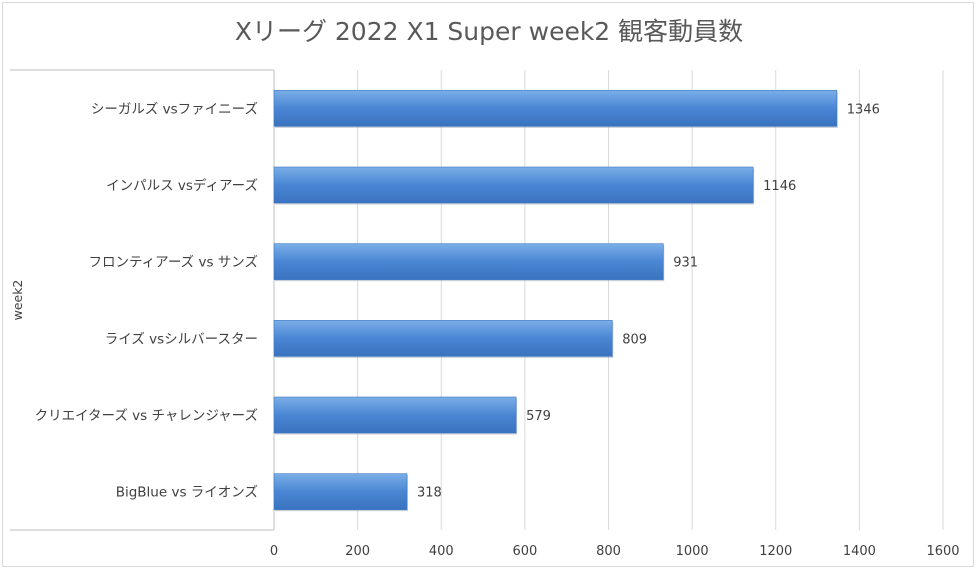 The height and width of the screenshot is (571, 978). I want to click on category-label: BigBlue vs ライオンズ, so click(187, 493).